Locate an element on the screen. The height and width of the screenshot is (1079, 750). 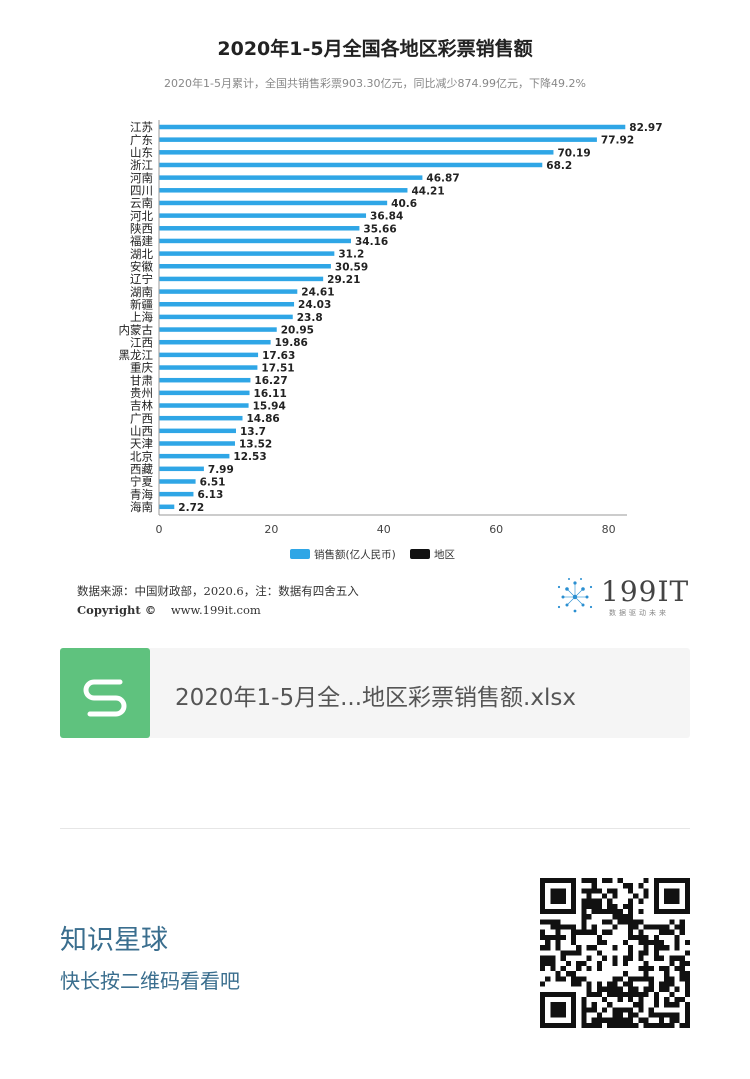
bar-value-label: 20.95 is located at coordinates (297, 331).